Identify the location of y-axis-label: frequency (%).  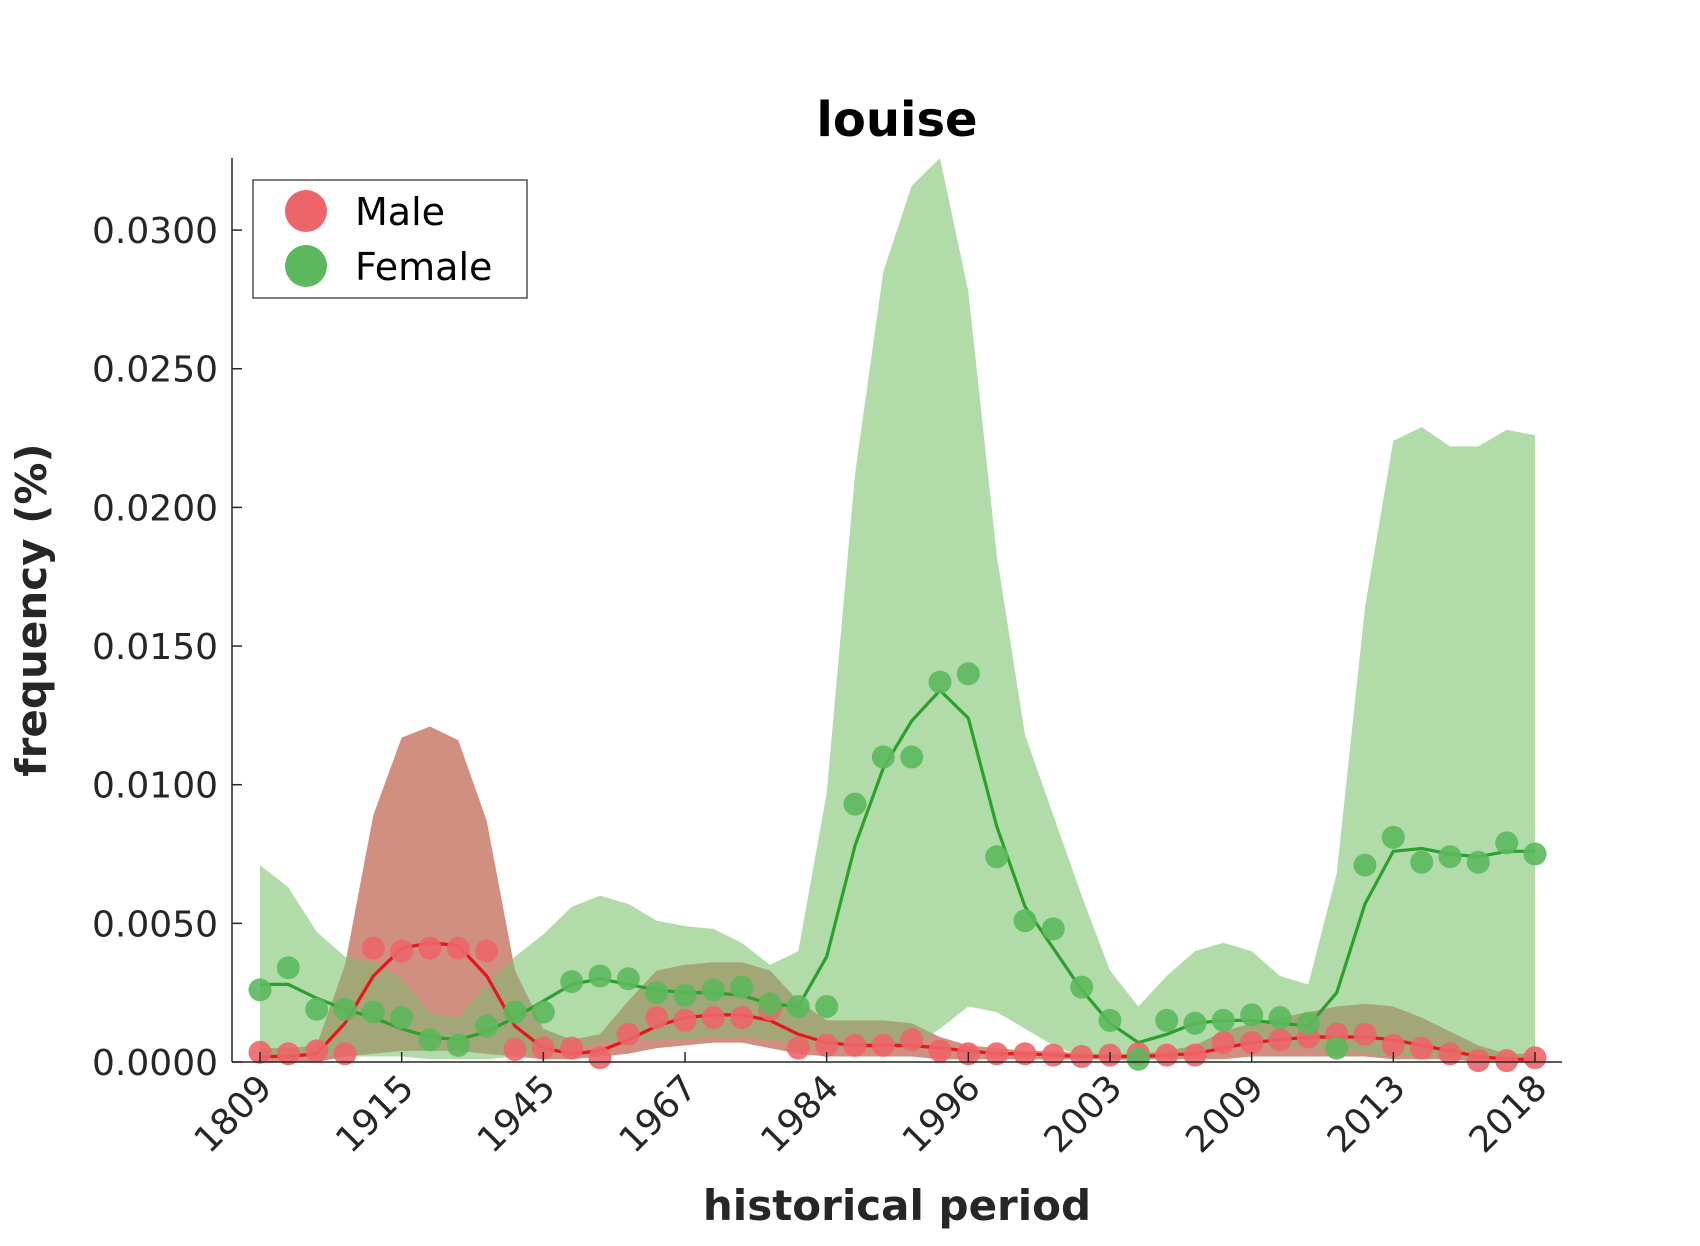
(31, 609).